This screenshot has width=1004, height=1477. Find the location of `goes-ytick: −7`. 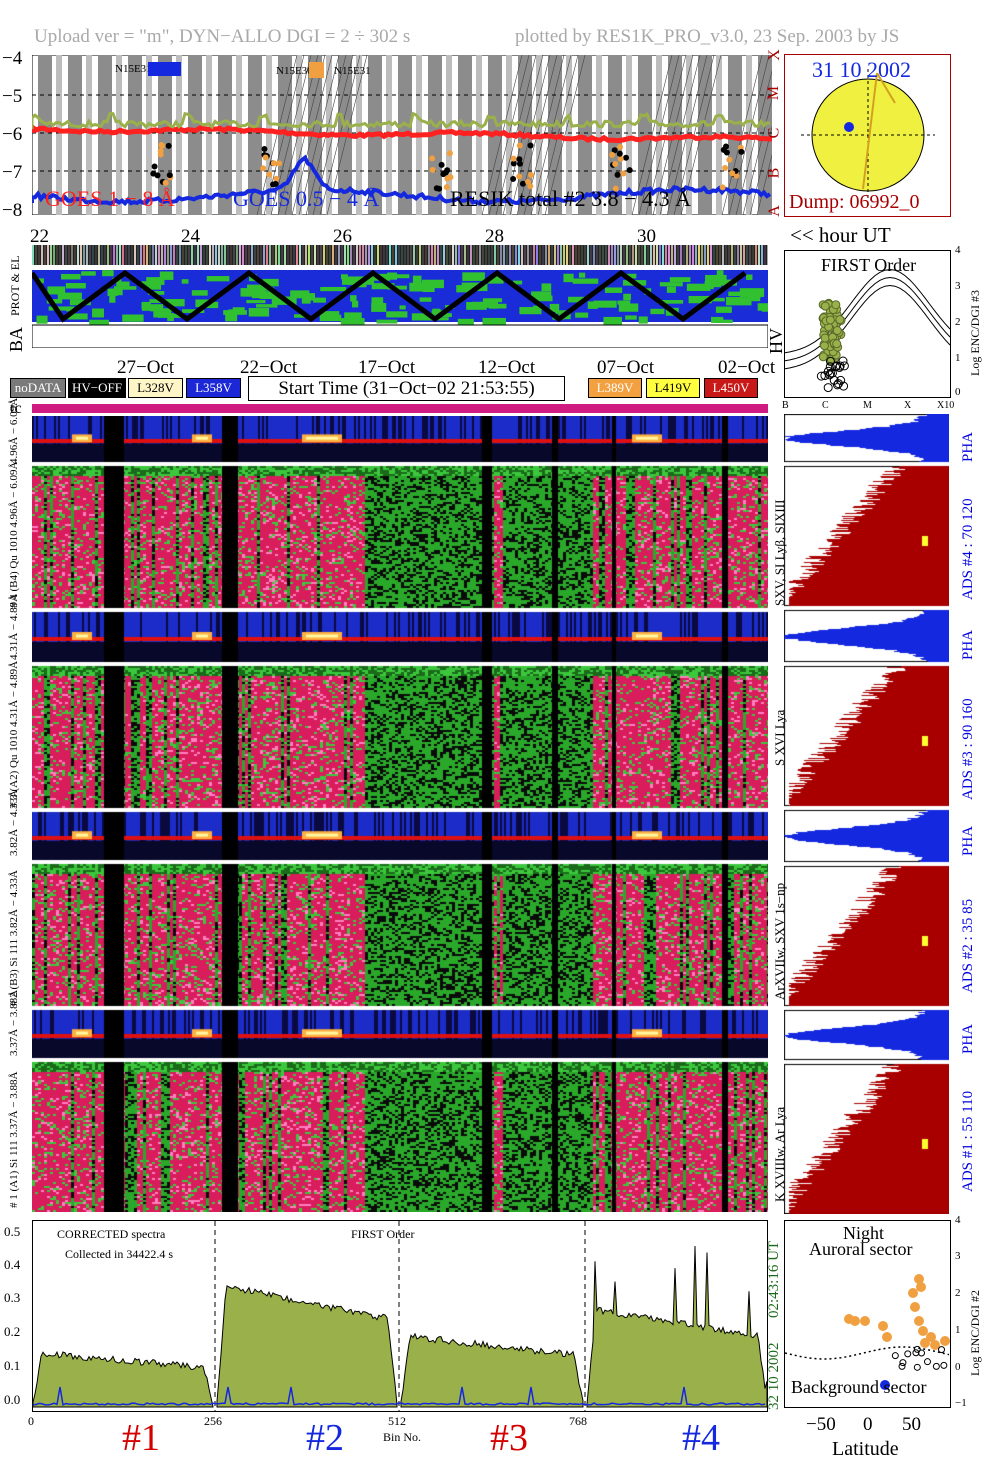

goes-ytick: −7 is located at coordinates (12, 172).